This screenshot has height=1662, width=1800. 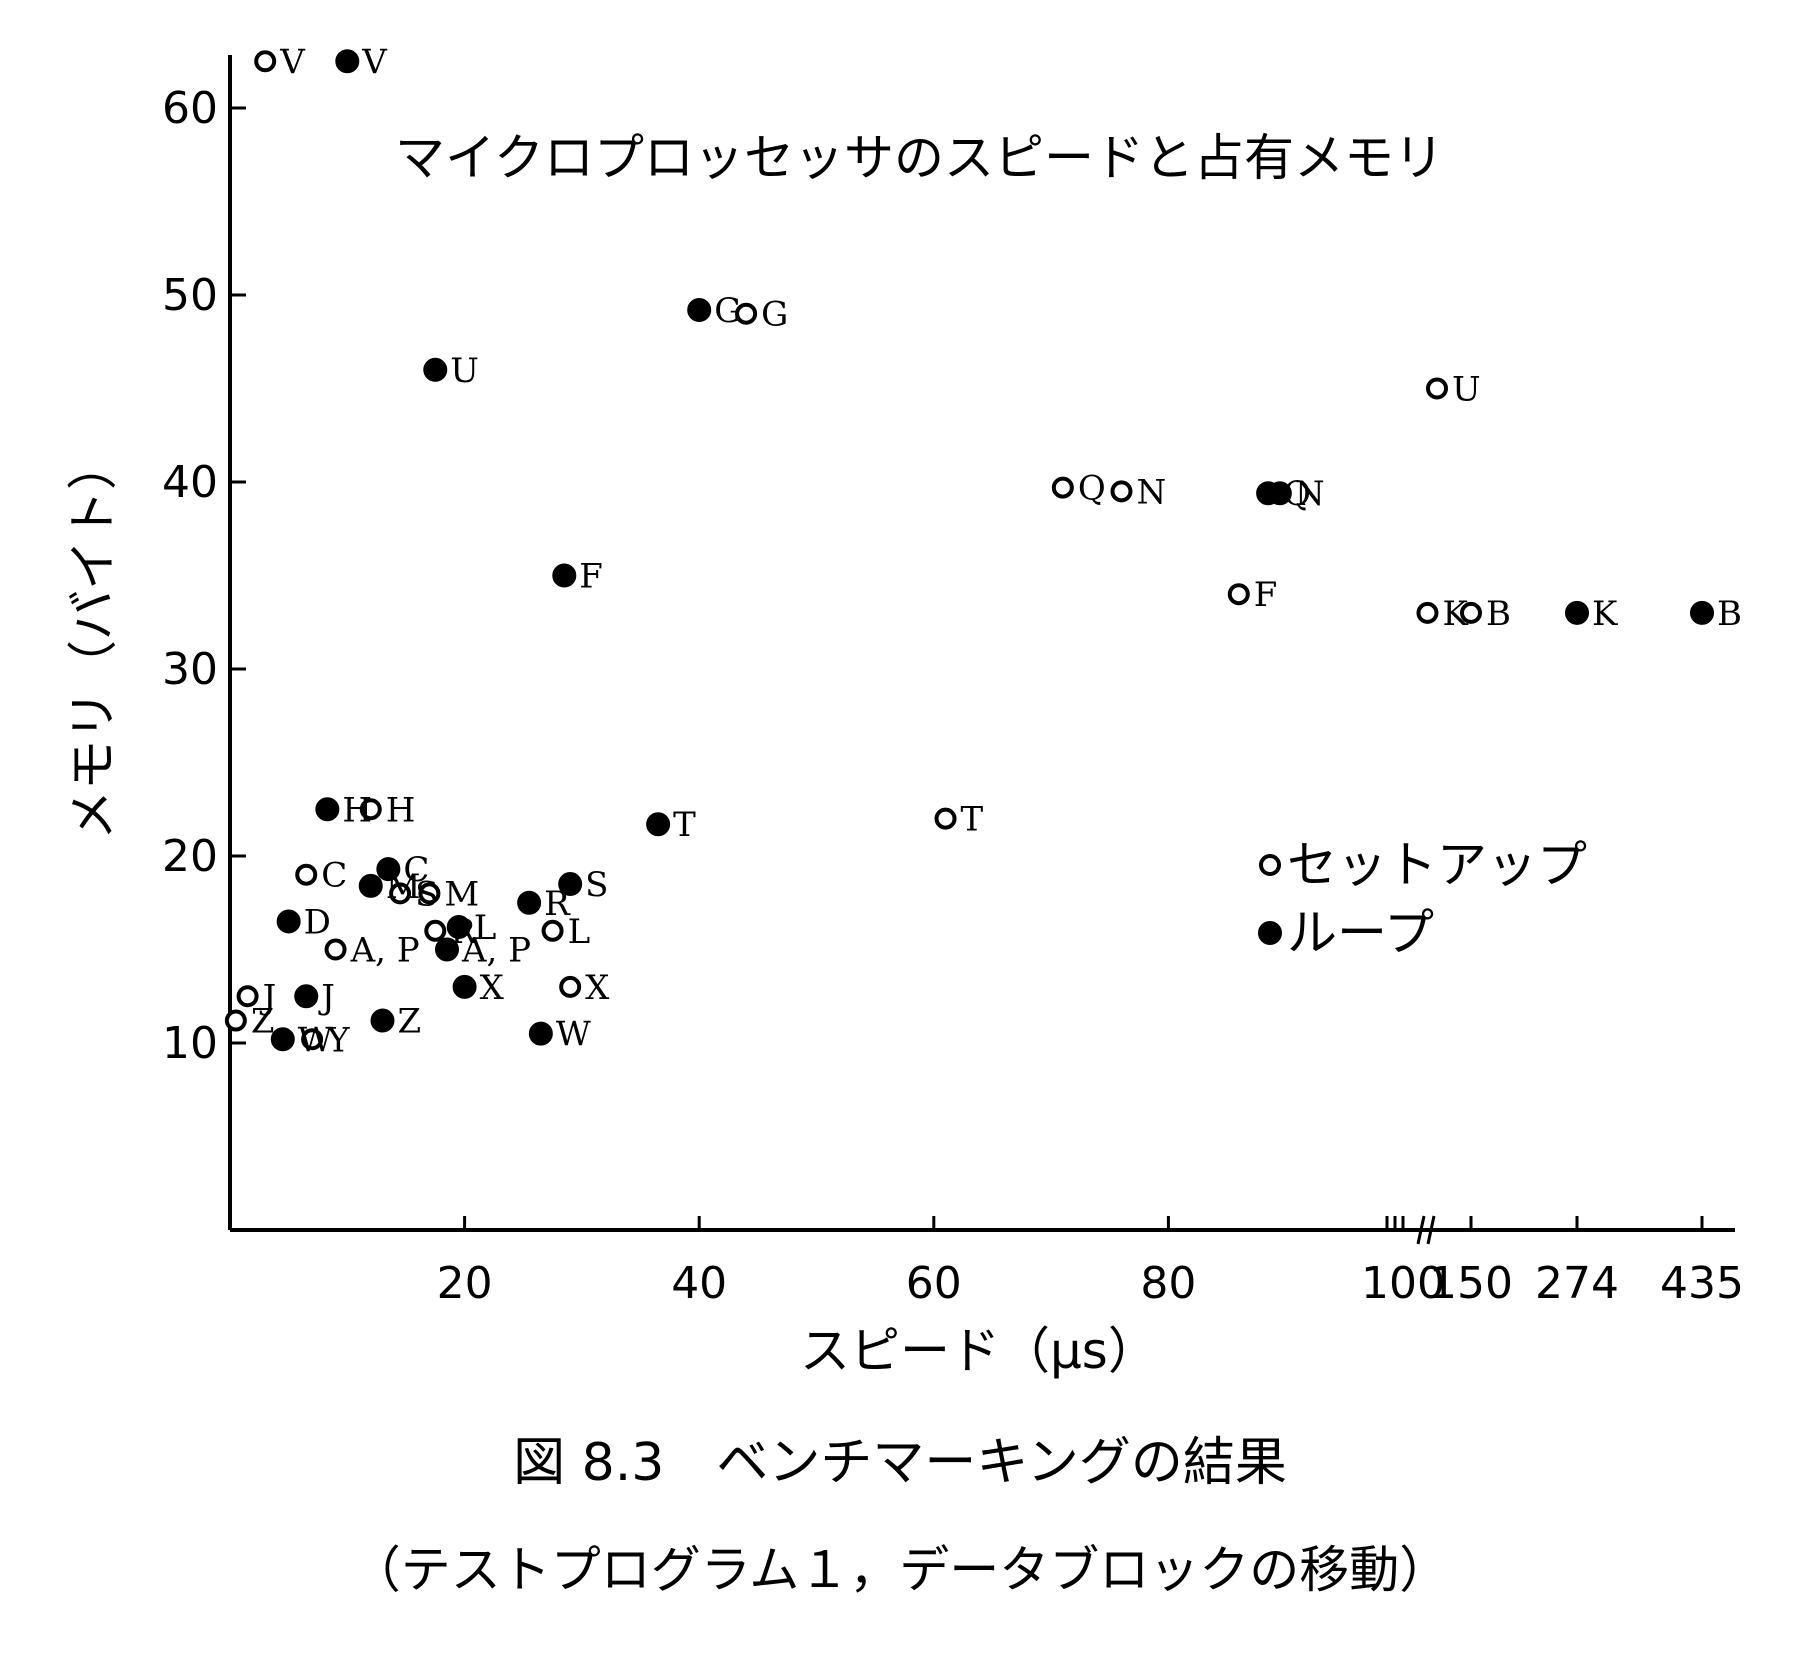 I want to click on setup-point-label: X, so click(x=597, y=988).